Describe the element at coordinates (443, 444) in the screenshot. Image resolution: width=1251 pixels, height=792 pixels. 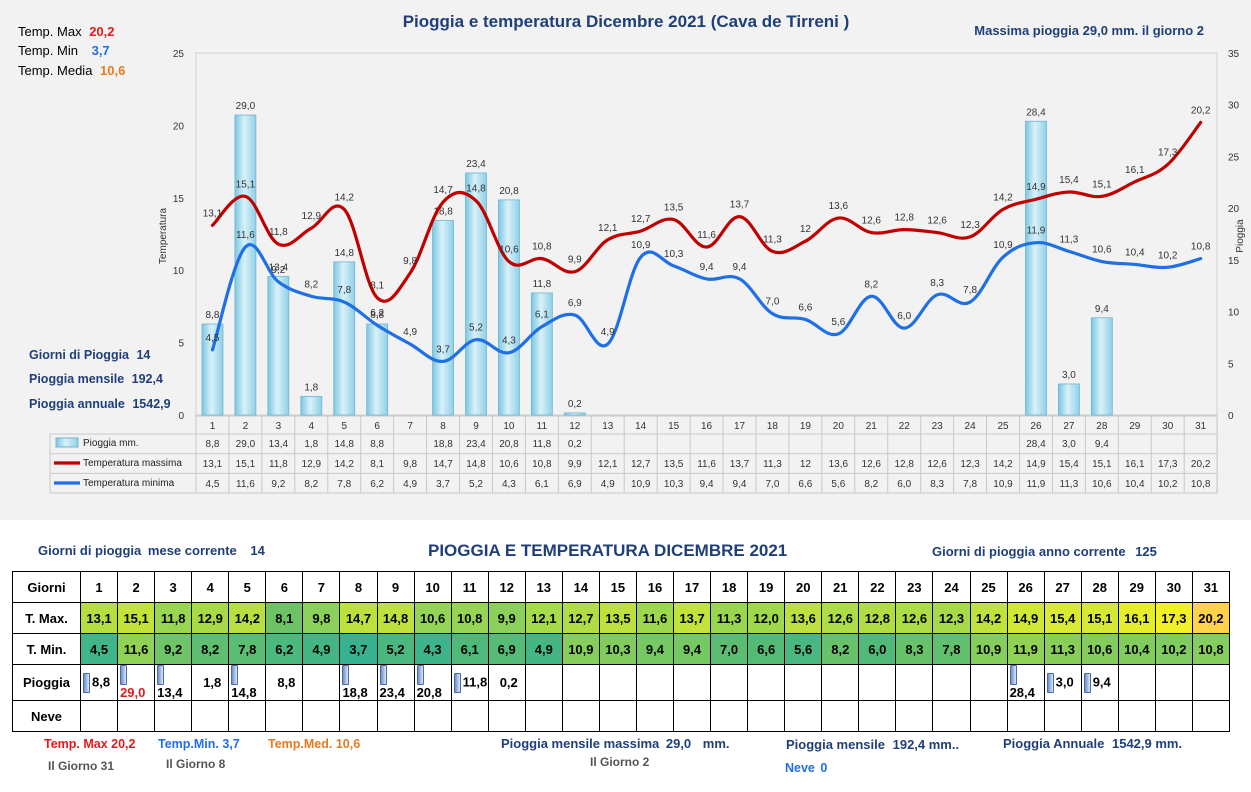
I see `table-cell-rain: 18,8` at that location.